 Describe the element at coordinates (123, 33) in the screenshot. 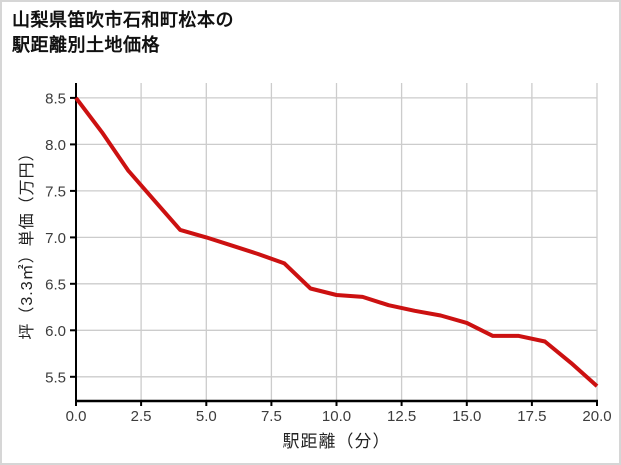

I see `chart-title: 山梨県笛吹市石和町松本の 駅距離別土地価格` at that location.